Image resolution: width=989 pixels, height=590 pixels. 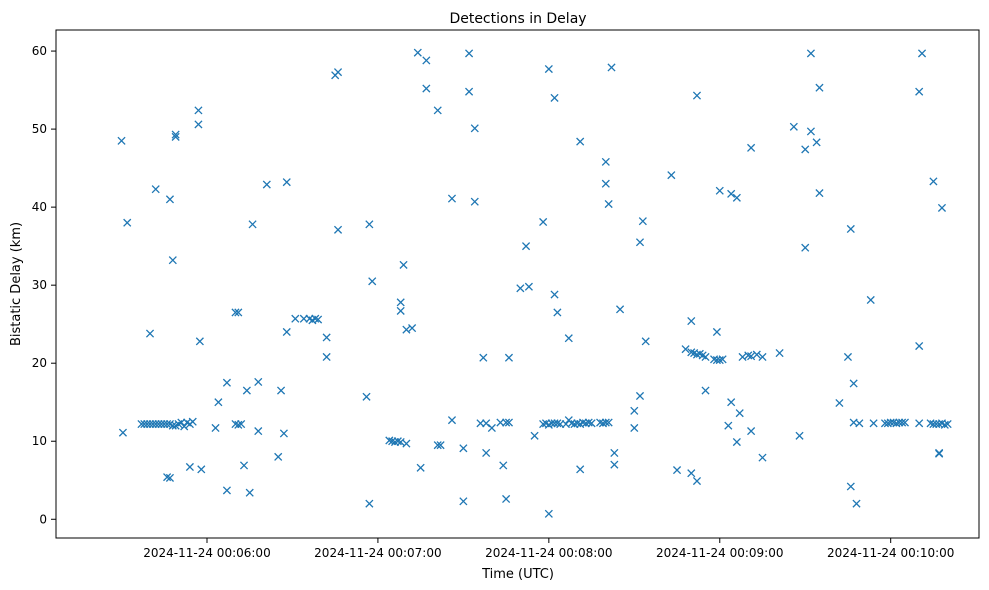 I want to click on x-tick-label: 2024-11-24 00:10:00, so click(x=890, y=553).